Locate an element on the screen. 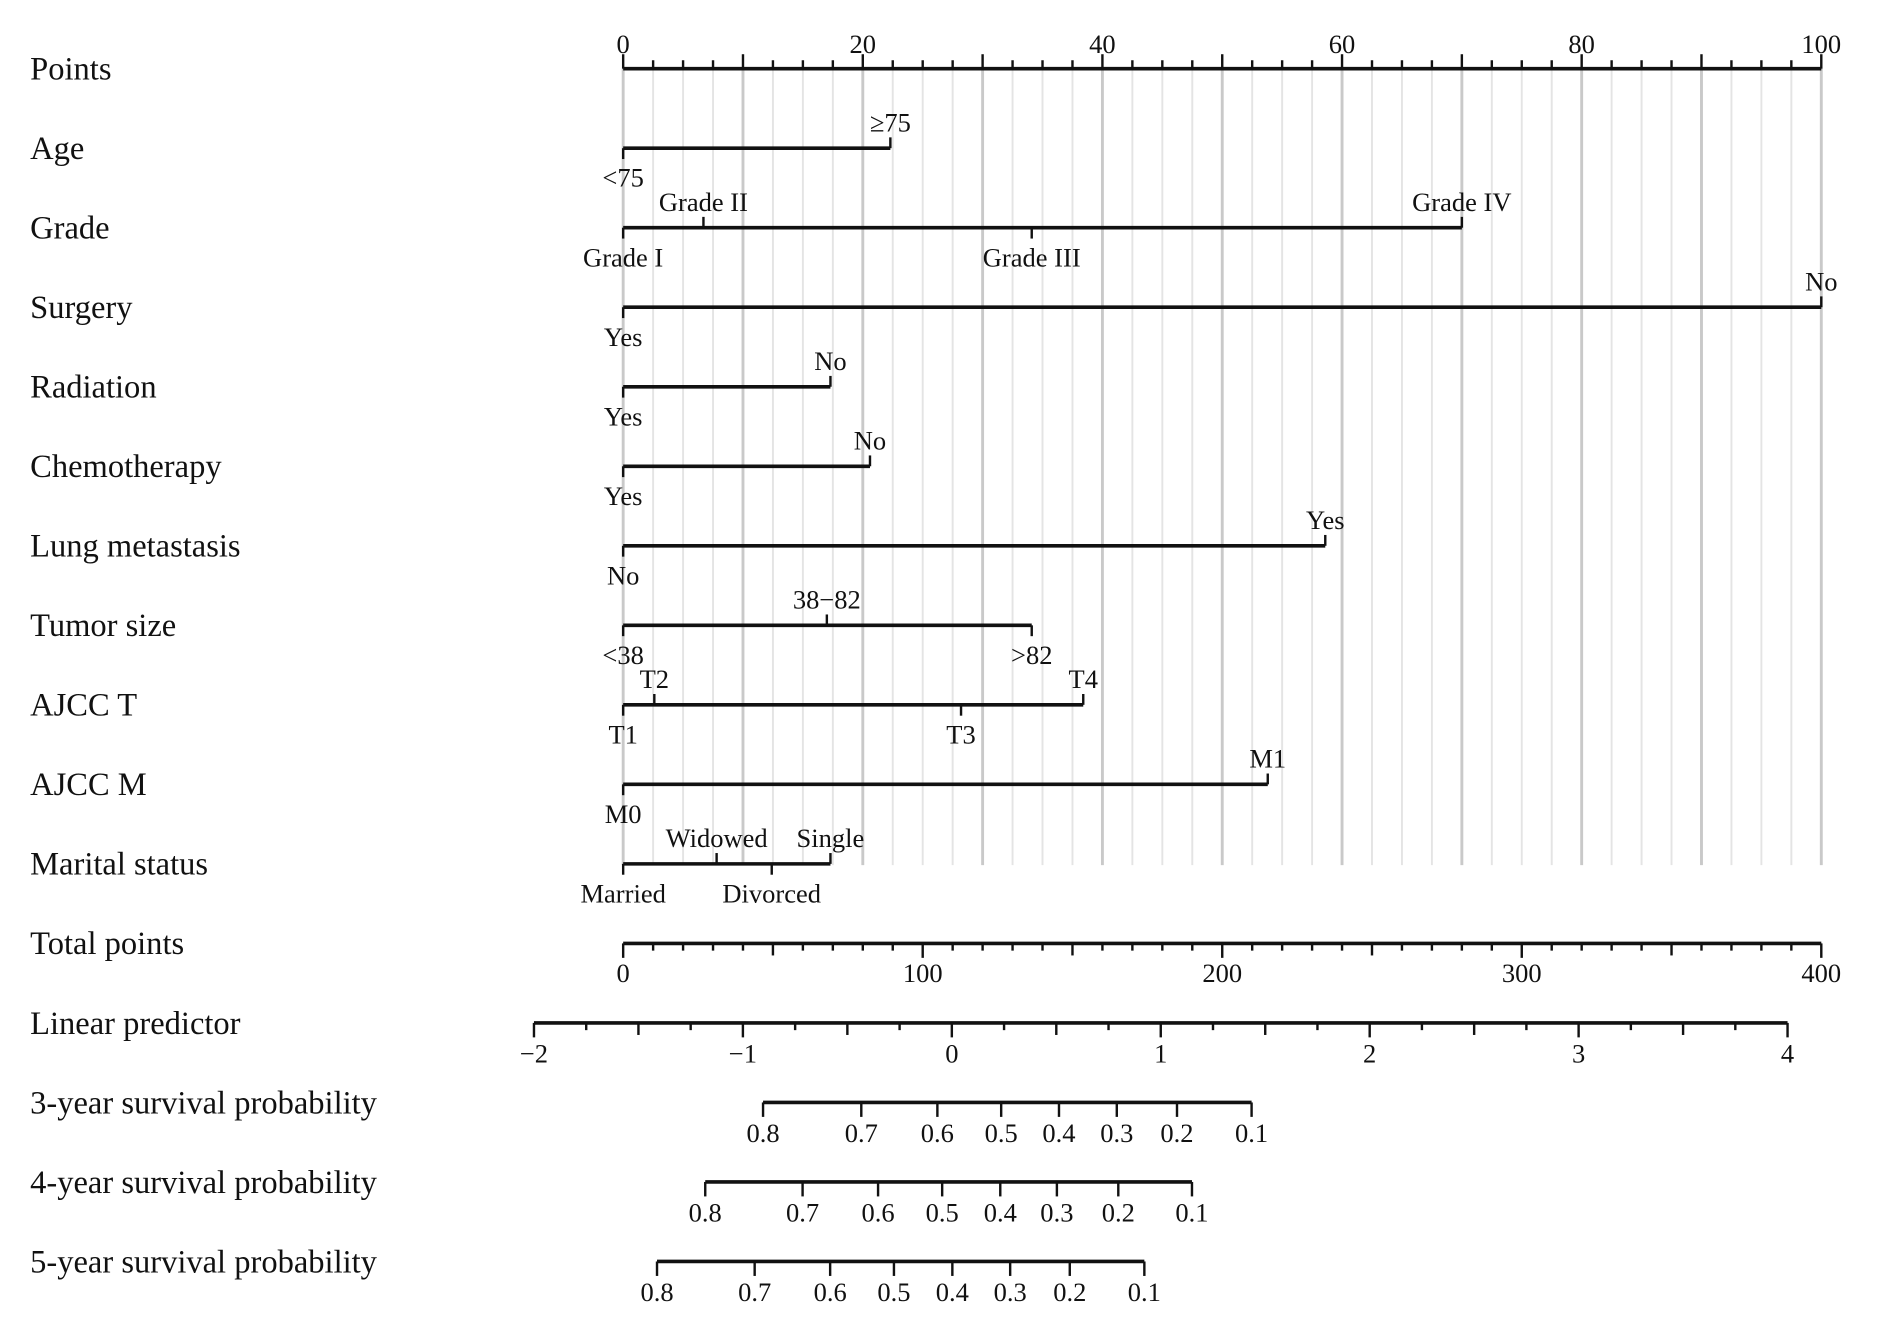 This screenshot has width=1890, height=1341. variable-row: Radiation Yes No is located at coordinates (438, 388).